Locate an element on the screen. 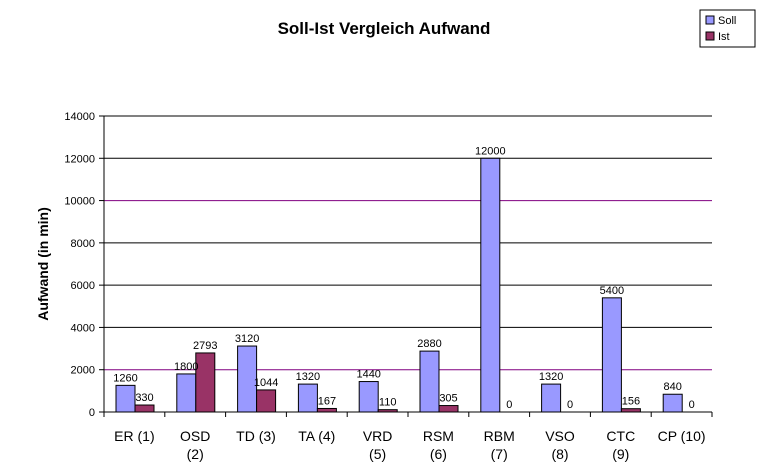 The width and height of the screenshot is (770, 476). data-label-soll: 840 is located at coordinates (673, 387).